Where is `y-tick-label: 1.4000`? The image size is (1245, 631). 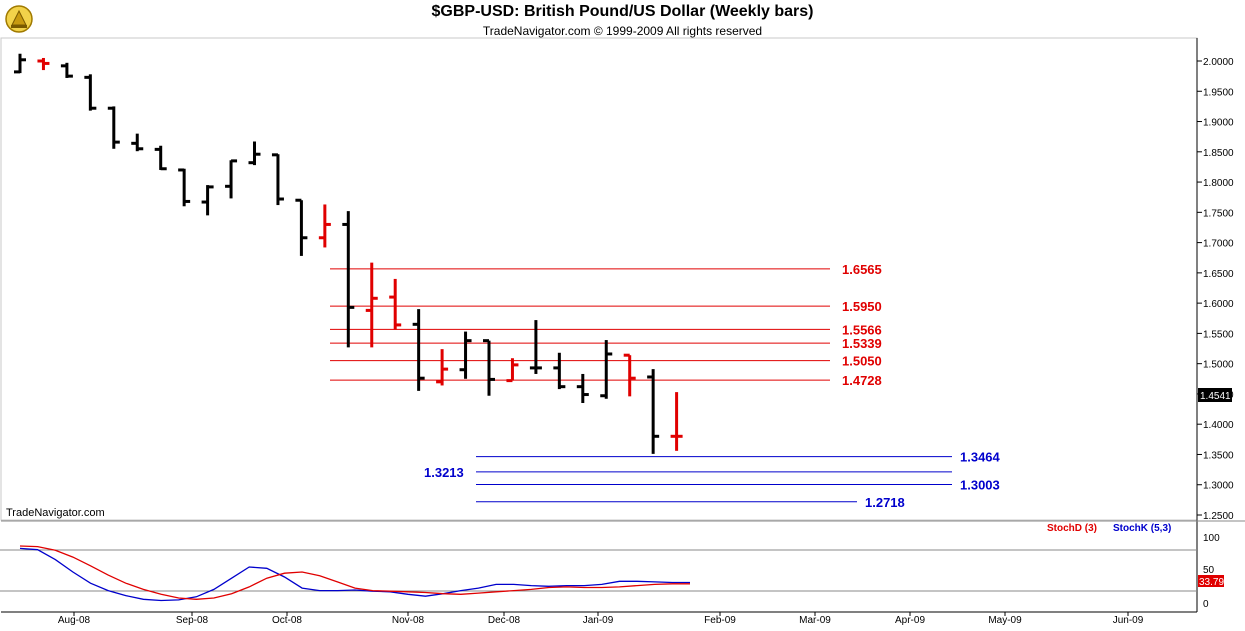 y-tick-label: 1.4000 is located at coordinates (1218, 425).